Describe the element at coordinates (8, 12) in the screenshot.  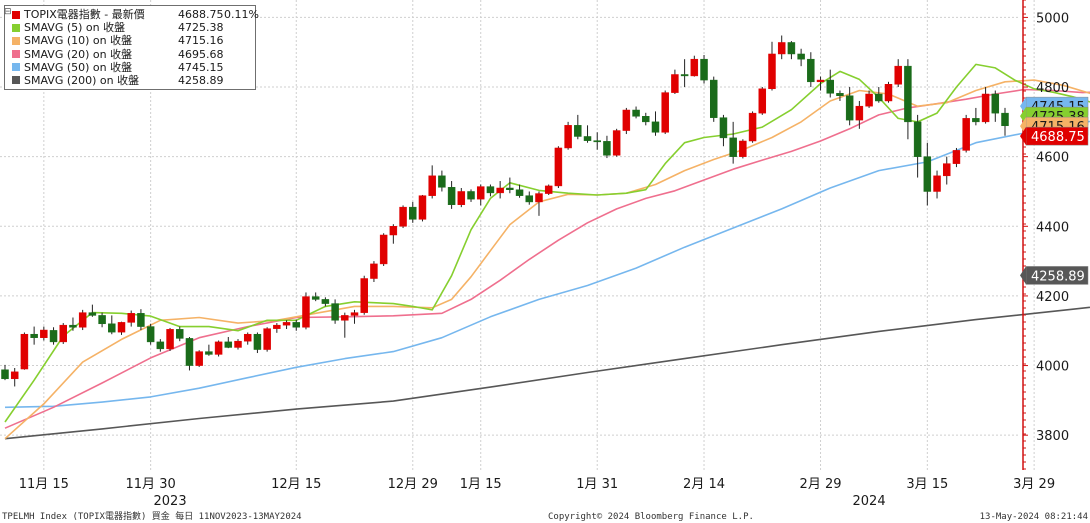
I see `legend-collapse-icon: ⊟` at that location.